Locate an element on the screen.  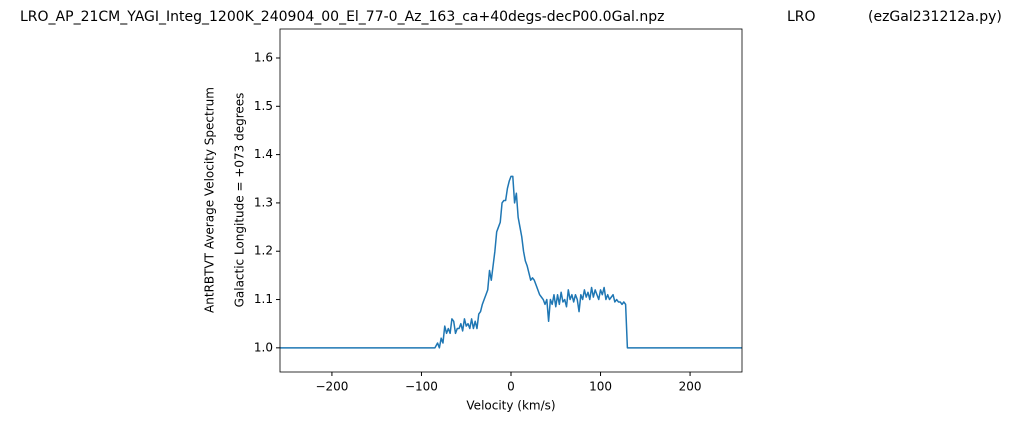
x-tick-label: −200 is located at coordinates (331, 387).